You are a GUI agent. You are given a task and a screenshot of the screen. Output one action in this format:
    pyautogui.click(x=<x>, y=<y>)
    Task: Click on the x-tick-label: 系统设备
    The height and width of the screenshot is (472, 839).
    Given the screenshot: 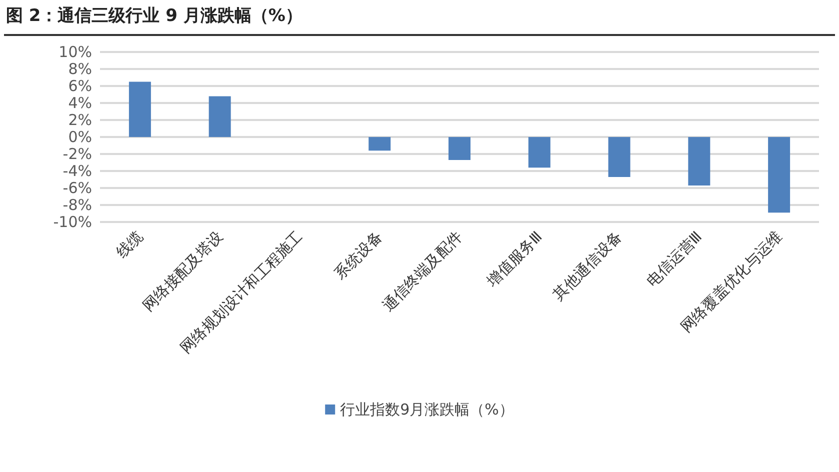 What is the action you would take?
    pyautogui.click(x=358, y=255)
    